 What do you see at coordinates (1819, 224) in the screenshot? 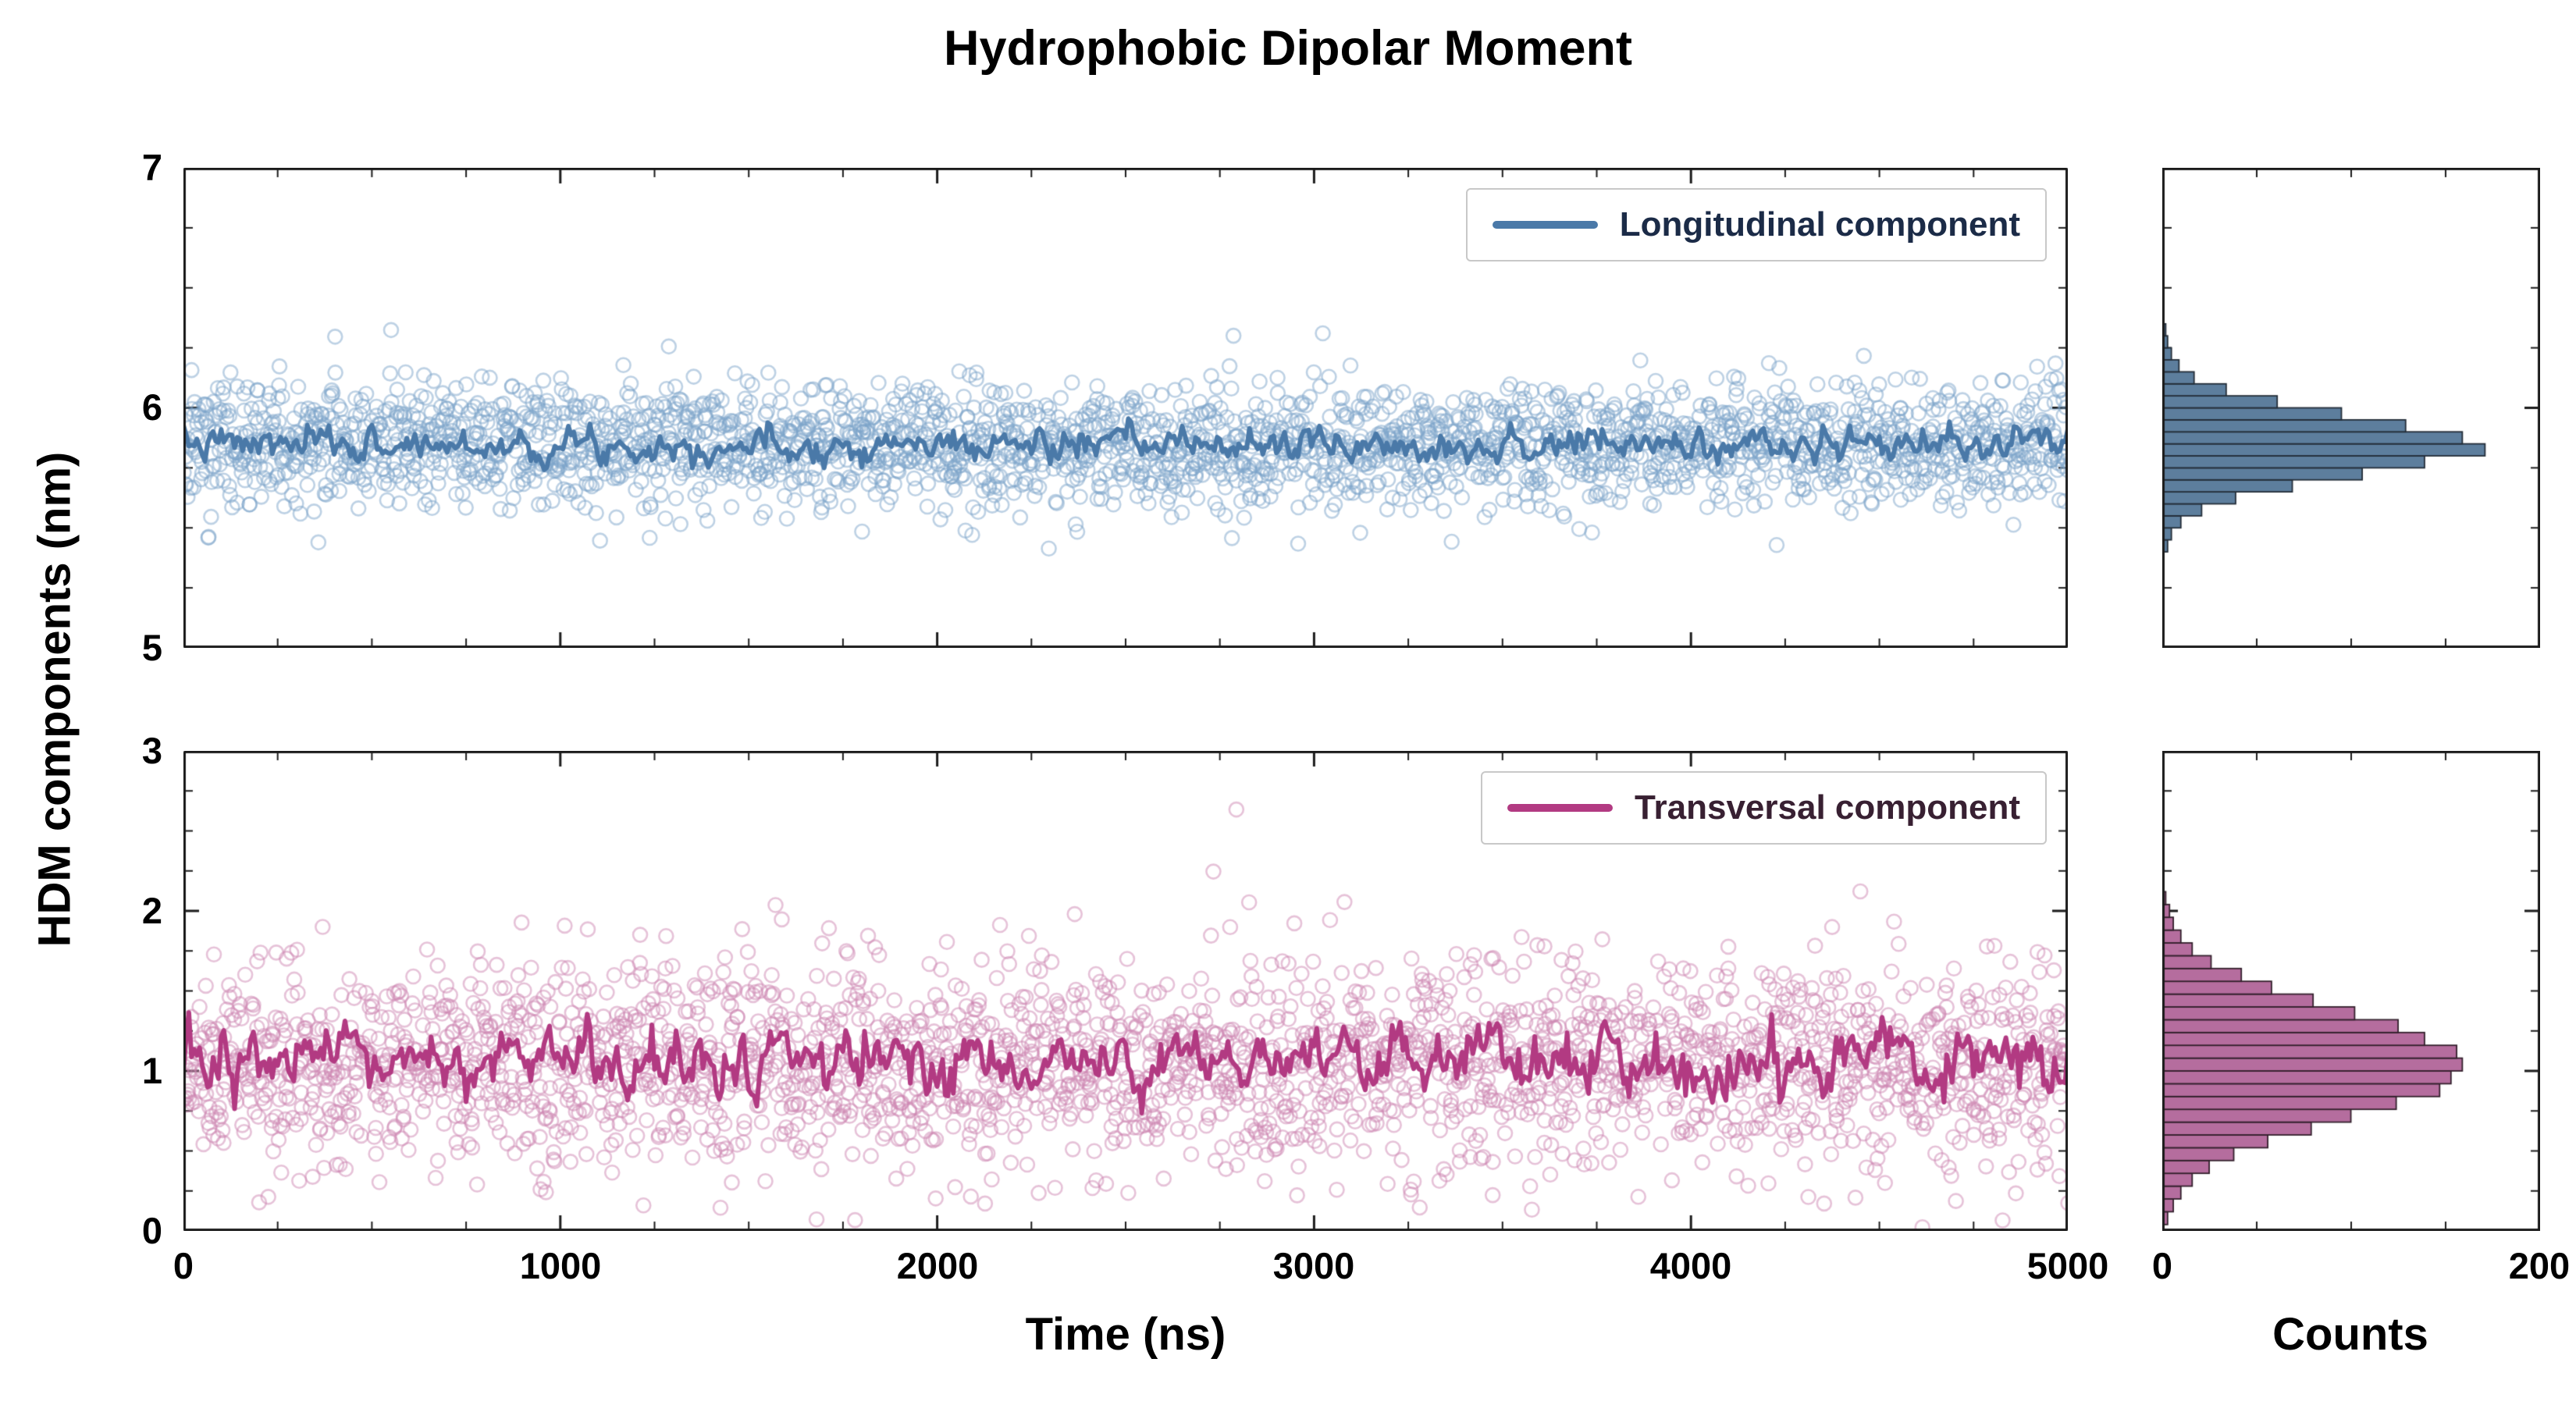
I see `legend-label-longitudinal: Longitudinal component` at bounding box center [1819, 224].